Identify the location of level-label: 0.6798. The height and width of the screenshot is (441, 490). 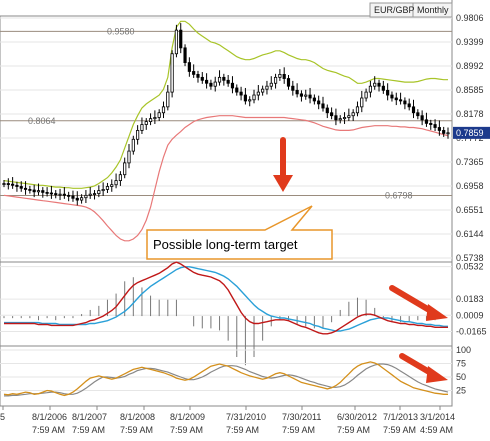
(399, 195).